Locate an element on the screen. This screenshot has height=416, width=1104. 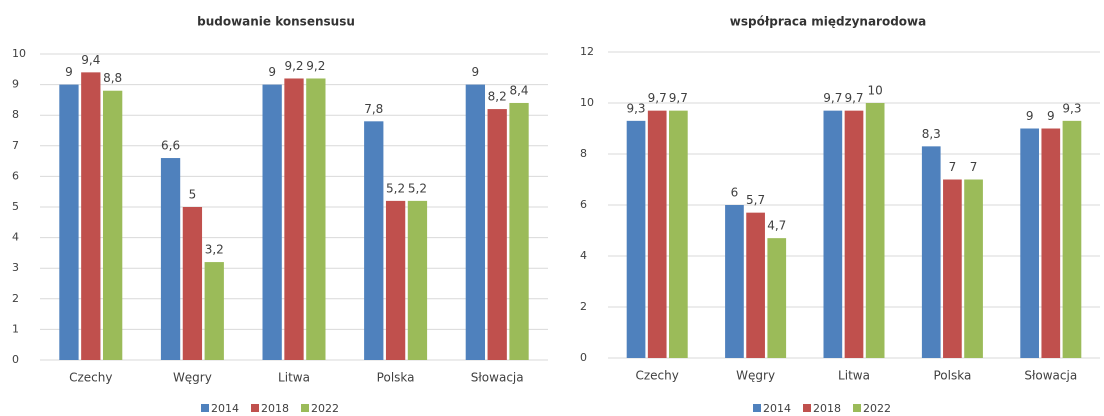
legend-label: 2022 is located at coordinates (877, 408).